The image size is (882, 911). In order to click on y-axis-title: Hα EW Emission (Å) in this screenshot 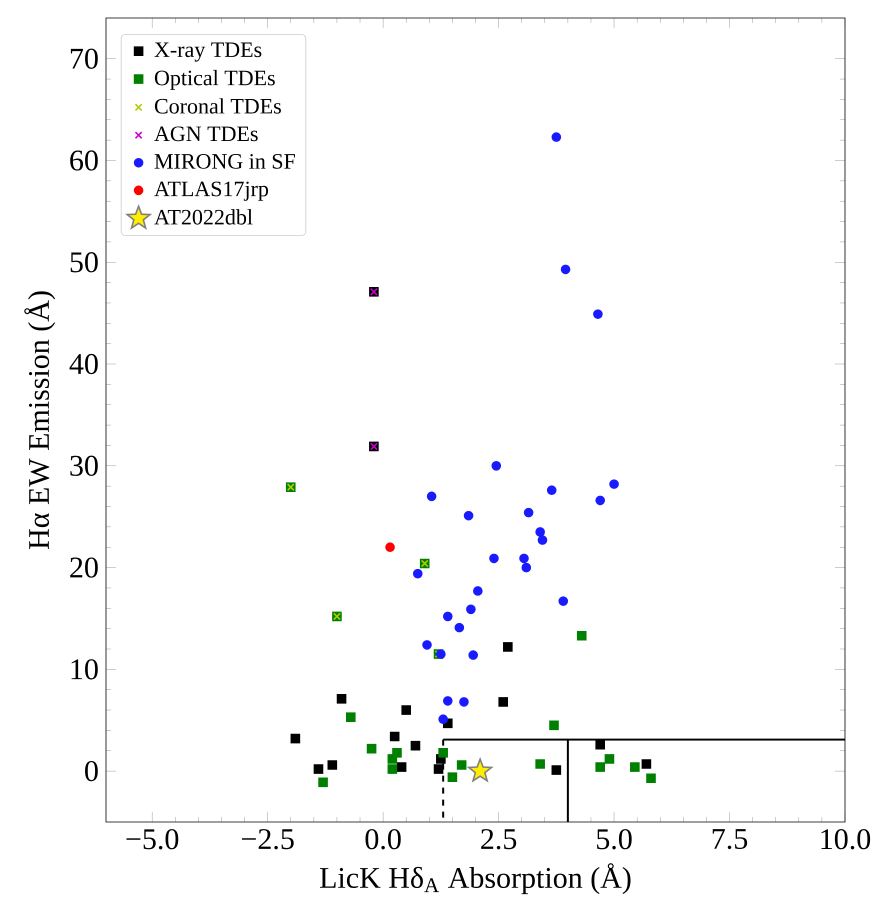, I will do `click(40, 420)`.